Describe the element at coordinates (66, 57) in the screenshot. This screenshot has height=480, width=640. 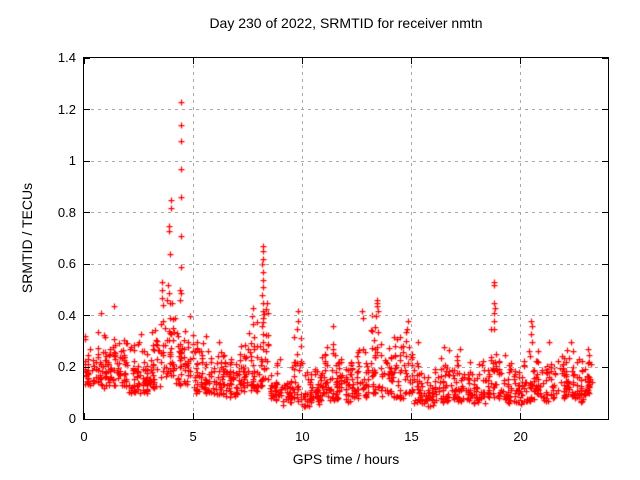
I see `y-tick-label: 1.4` at that location.